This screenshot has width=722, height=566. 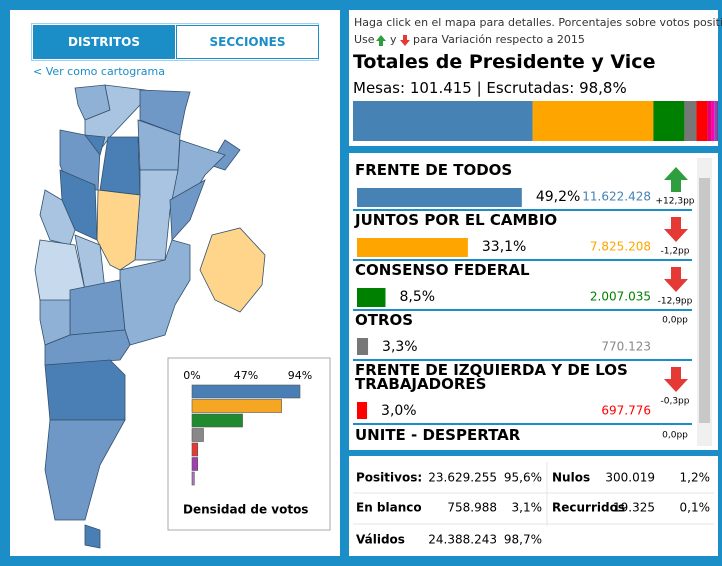 I want to click on hint: para Variación respecto a 2015, so click(x=499, y=39).